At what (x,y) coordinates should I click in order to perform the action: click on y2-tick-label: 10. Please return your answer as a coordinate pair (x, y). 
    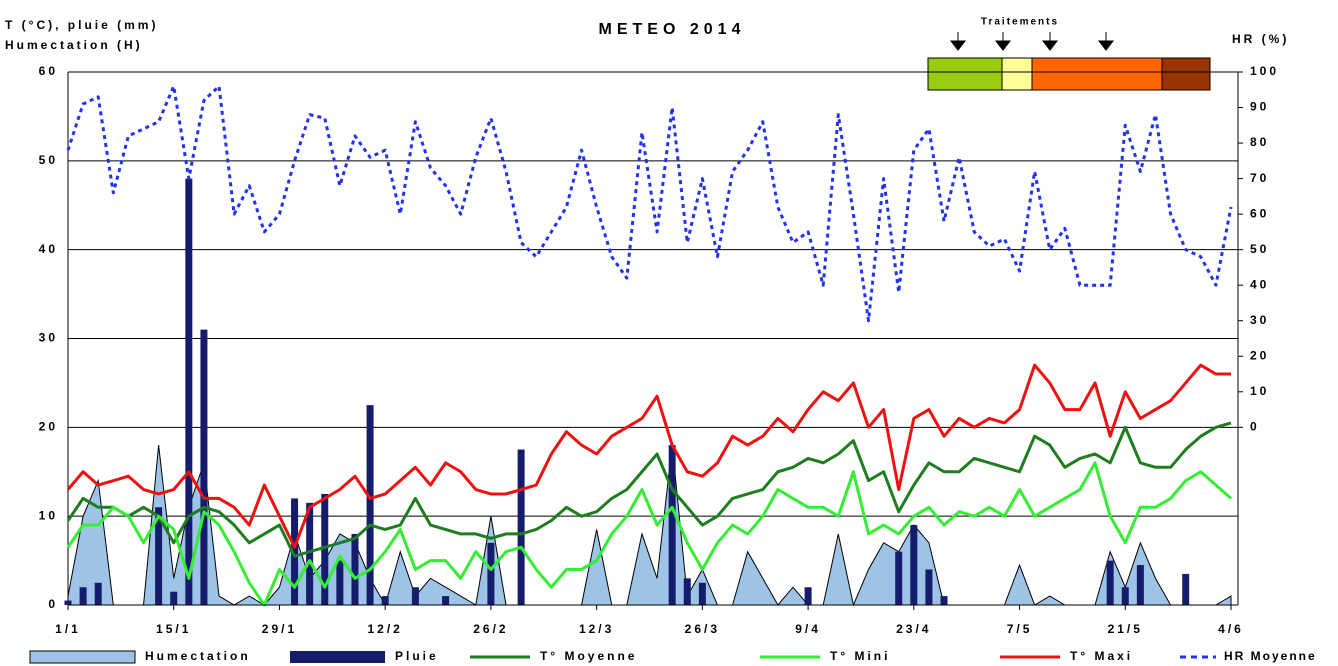
    Looking at the image, I should click on (1259, 391).